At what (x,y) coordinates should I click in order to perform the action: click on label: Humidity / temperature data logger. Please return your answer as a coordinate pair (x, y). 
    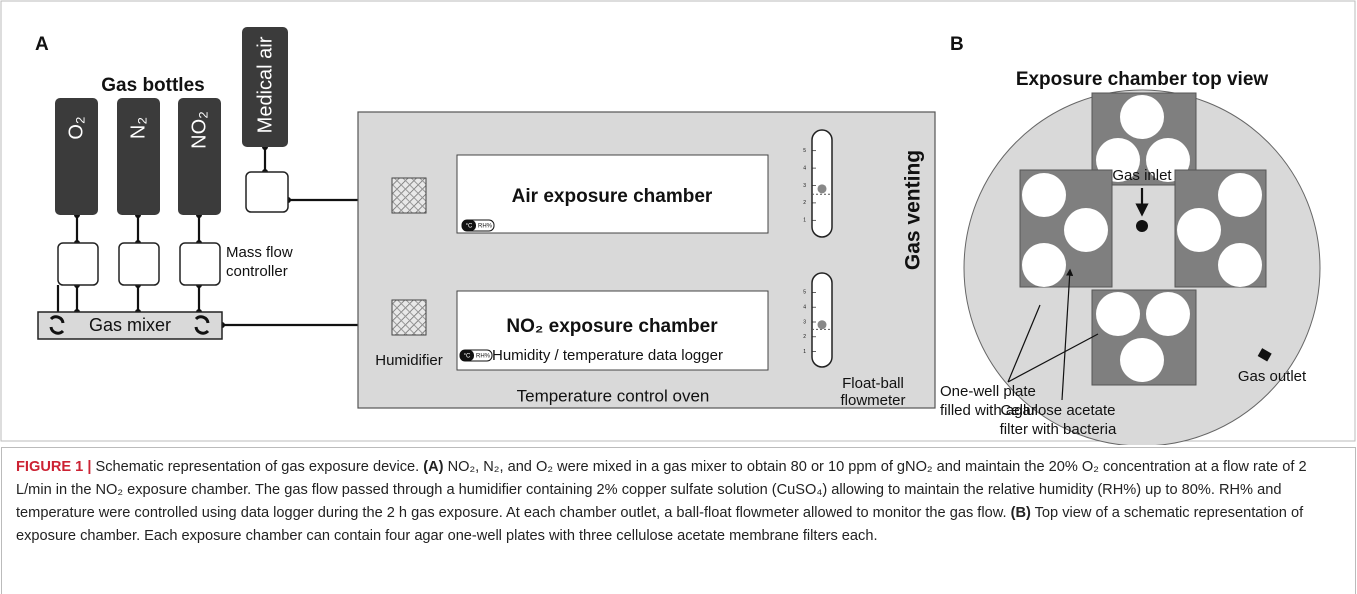
    Looking at the image, I should click on (607, 355).